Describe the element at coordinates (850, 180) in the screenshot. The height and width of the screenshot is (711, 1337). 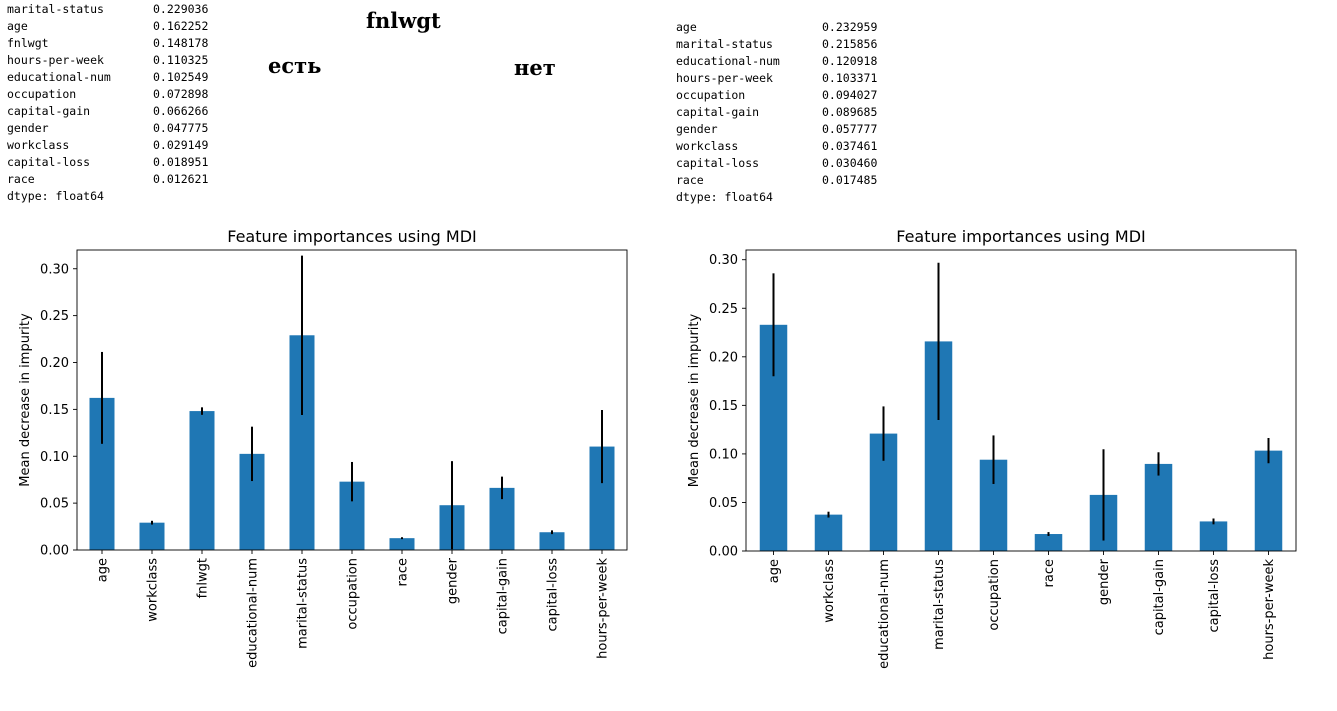
I see `series-row-value: 0.017485` at that location.